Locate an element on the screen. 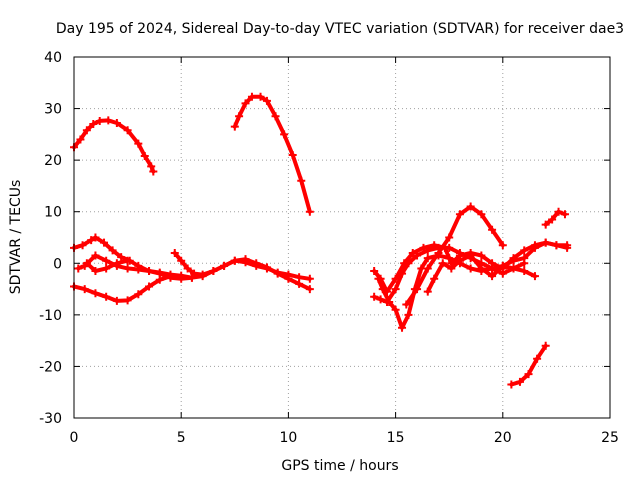 Image resolution: width=640 pixels, height=480 pixels. x-tick-label: 25 is located at coordinates (610, 438).